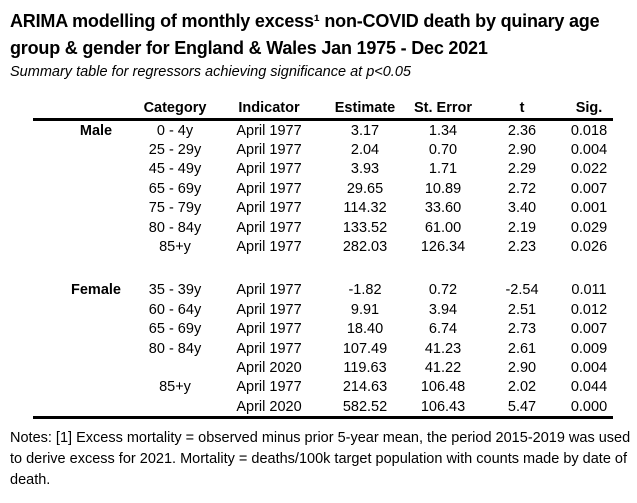  What do you see at coordinates (365, 367) in the screenshot?
I see `estimate-cell: 119.63` at bounding box center [365, 367].